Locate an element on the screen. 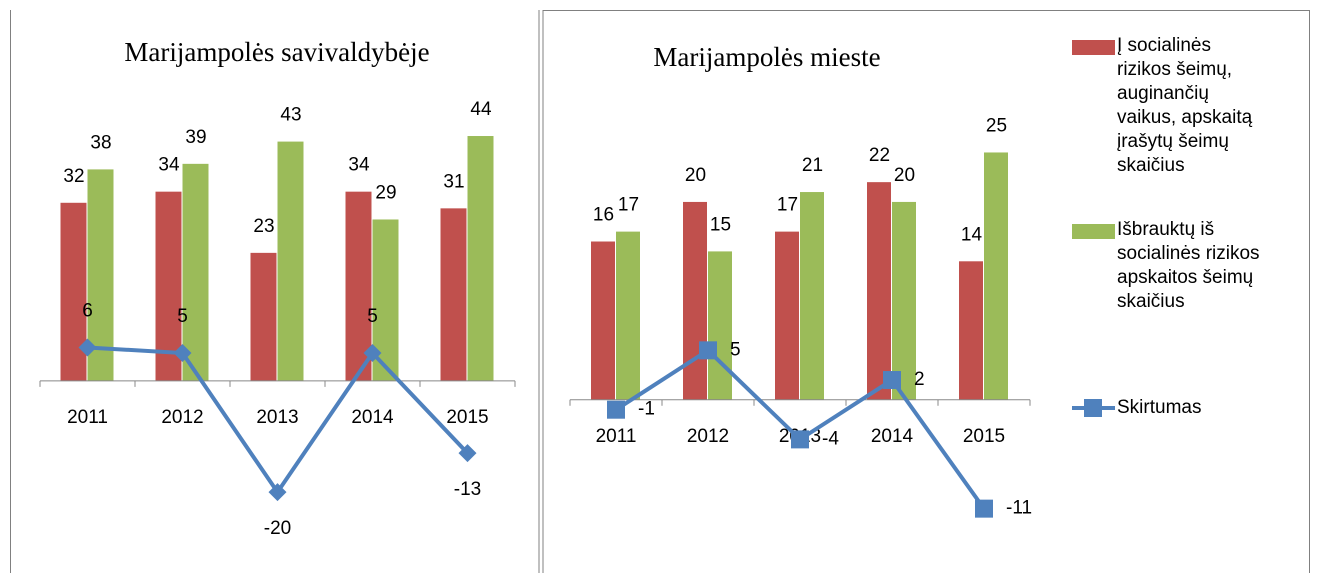  data-label: 6 is located at coordinates (87, 310).